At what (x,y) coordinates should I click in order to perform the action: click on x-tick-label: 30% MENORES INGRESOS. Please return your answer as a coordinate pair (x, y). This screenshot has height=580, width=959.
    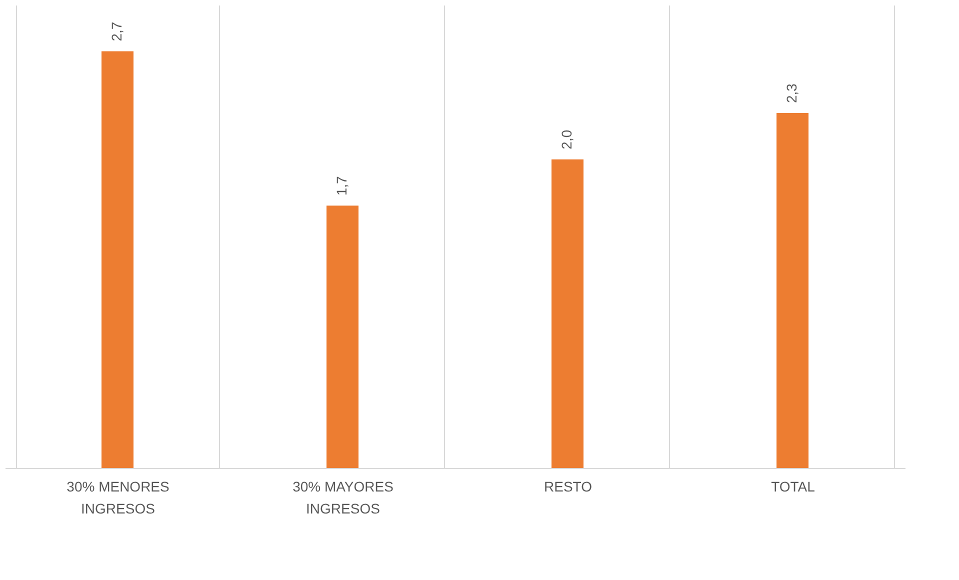
    Looking at the image, I should click on (118, 497).